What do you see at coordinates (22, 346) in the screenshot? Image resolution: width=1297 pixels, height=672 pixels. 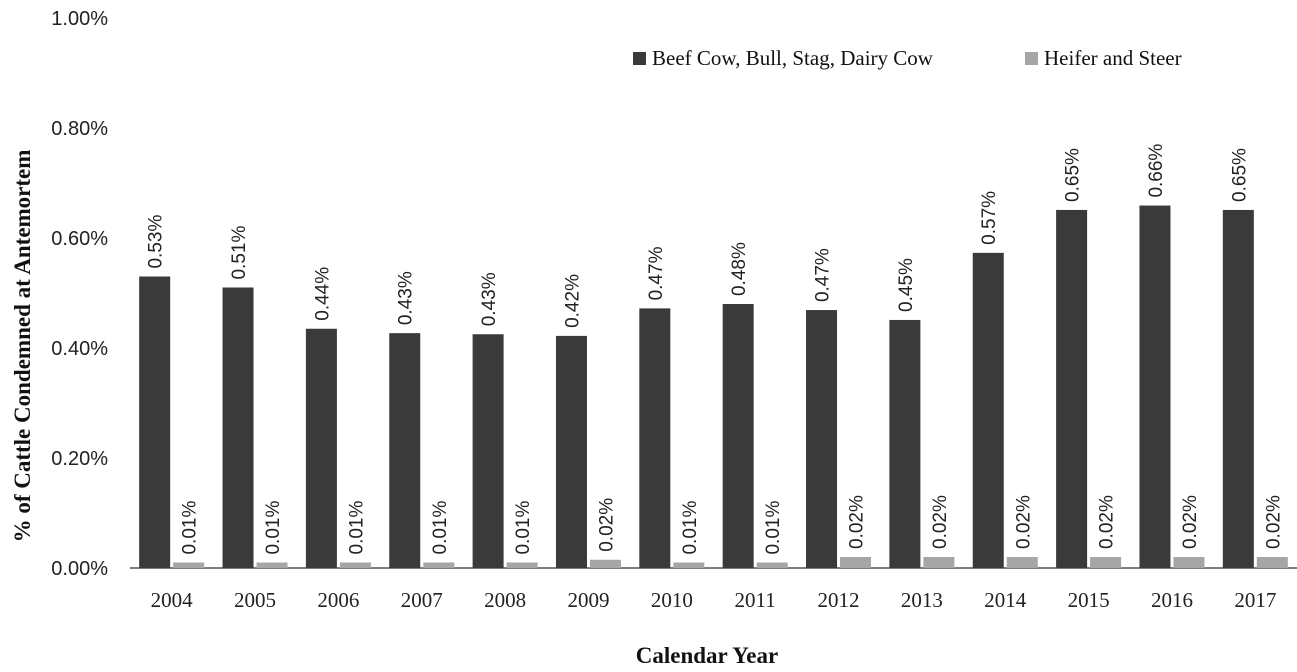 I see `y-axis-label: % of Cattle Condemned at Antemortem` at bounding box center [22, 346].